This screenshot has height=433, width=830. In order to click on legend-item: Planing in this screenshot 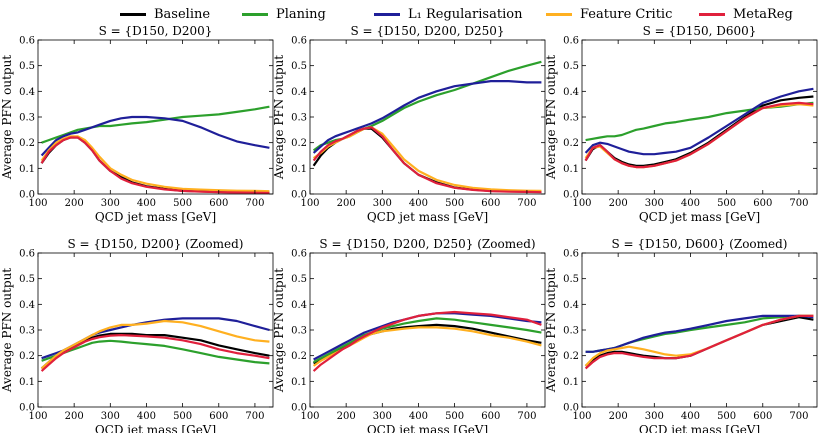, I will do `click(284, 14)`.